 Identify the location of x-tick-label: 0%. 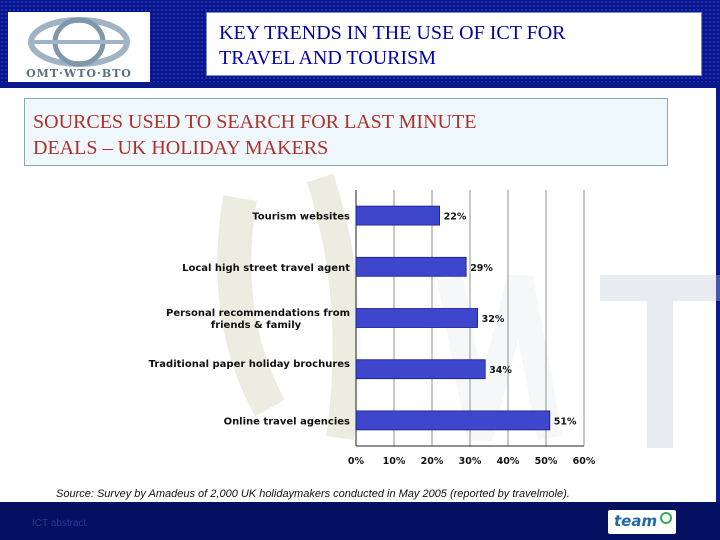
(356, 461).